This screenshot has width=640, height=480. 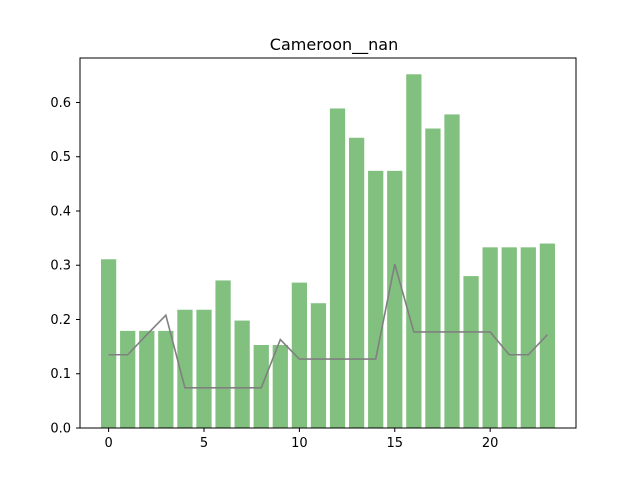 I want to click on y-tick-label: 0.5, so click(x=60, y=157).